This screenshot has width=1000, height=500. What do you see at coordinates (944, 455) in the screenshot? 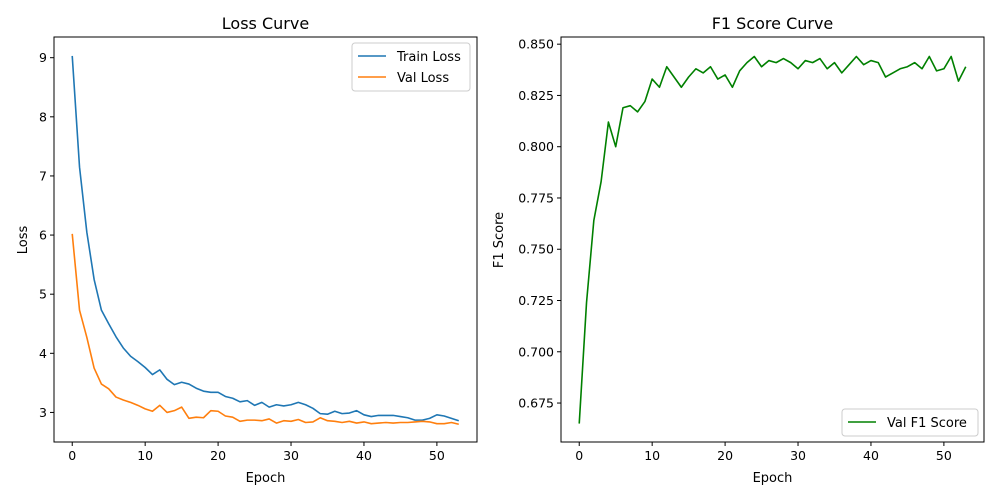
I see `f1-x-tick-label: 50` at bounding box center [944, 455].